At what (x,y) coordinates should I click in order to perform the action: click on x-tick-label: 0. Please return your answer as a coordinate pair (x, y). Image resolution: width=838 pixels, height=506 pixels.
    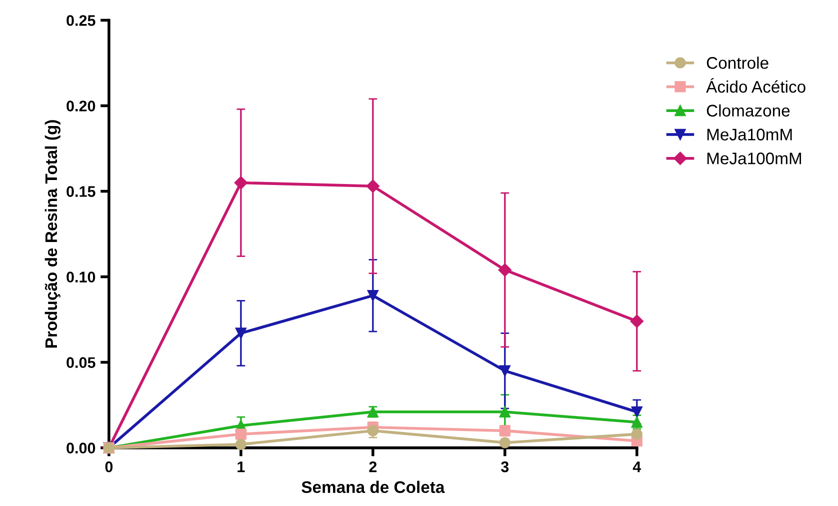
    Looking at the image, I should click on (109, 466).